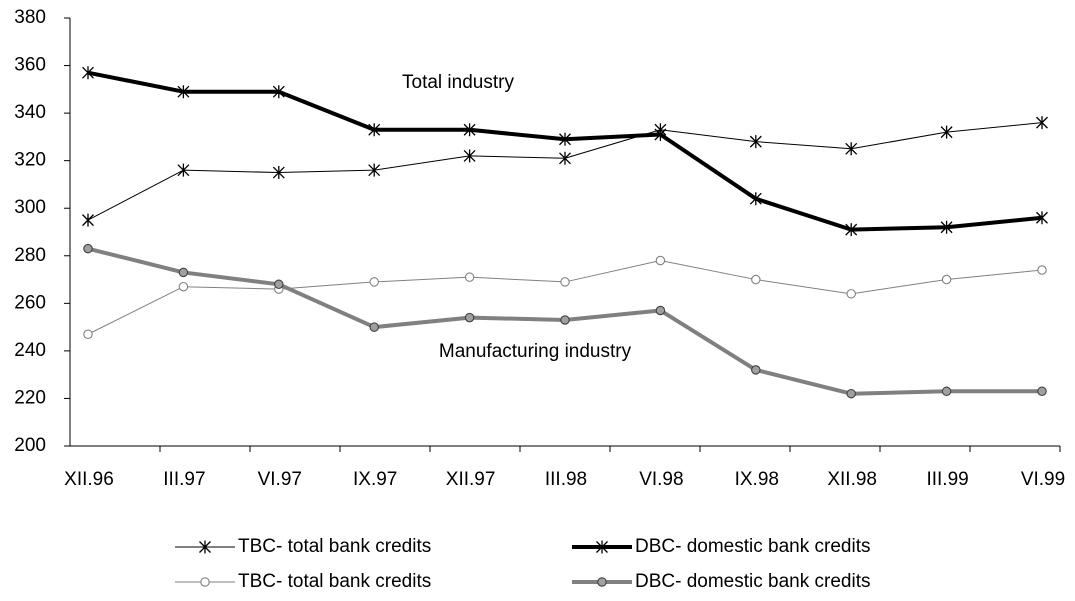 The width and height of the screenshot is (1075, 601). What do you see at coordinates (947, 479) in the screenshot?
I see `x-tick-label: III.99` at bounding box center [947, 479].